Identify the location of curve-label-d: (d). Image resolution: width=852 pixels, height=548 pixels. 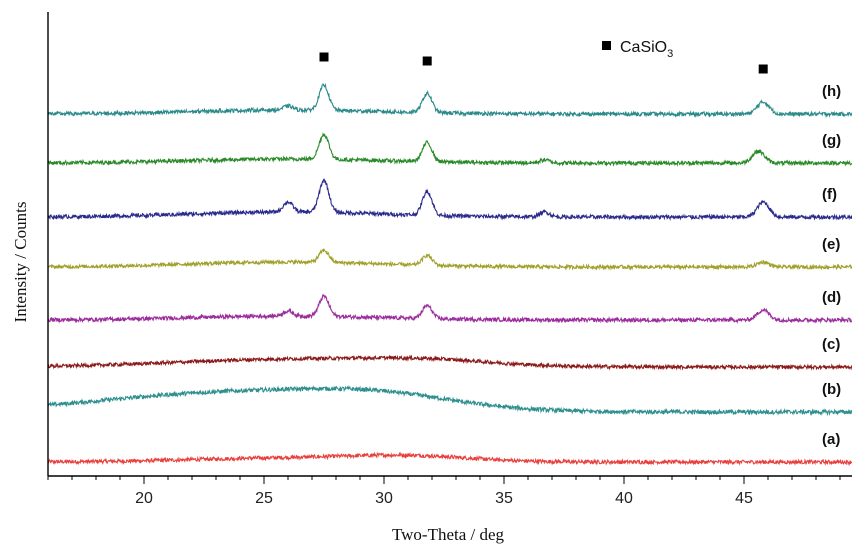
(831, 297).